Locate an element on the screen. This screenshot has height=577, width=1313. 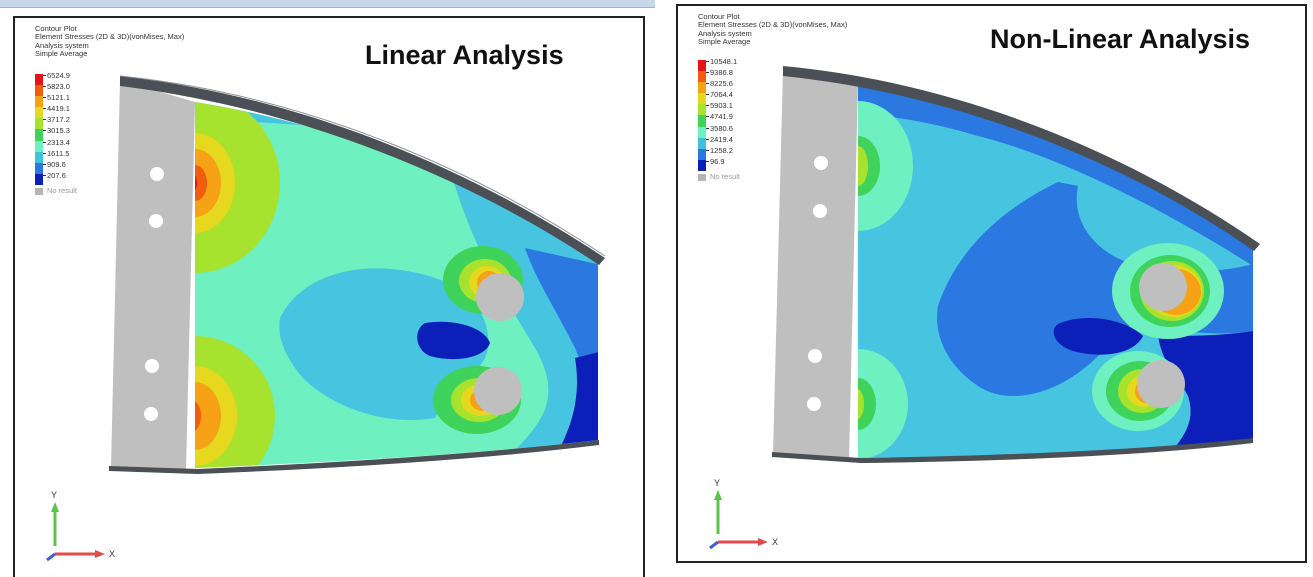
legend-value: 5121.1 is located at coordinates (56, 98).